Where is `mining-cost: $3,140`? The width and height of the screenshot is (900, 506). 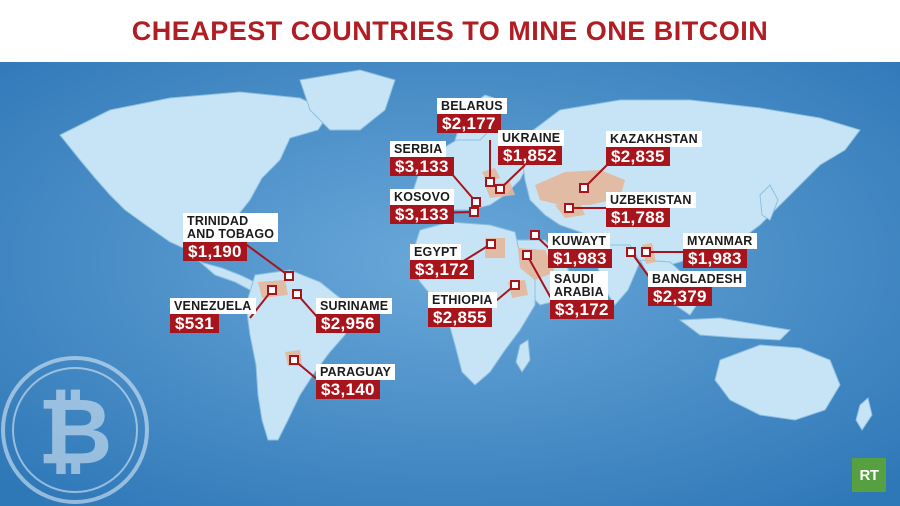 mining-cost: $3,140 is located at coordinates (348, 389).